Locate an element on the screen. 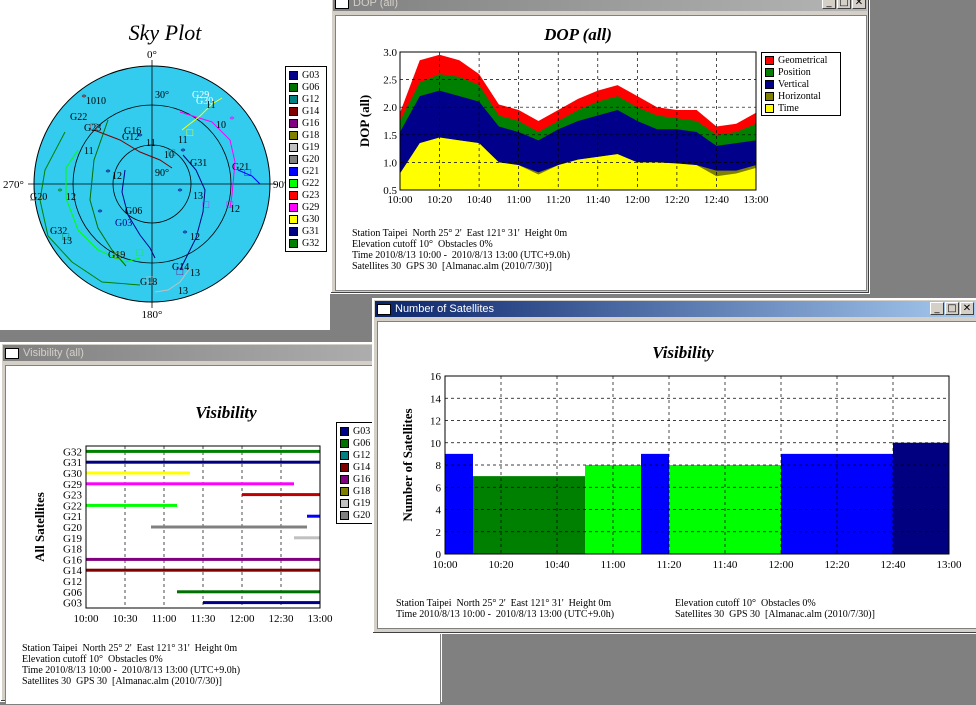 The width and height of the screenshot is (976, 705). legend-item: G16 is located at coordinates (357, 479).